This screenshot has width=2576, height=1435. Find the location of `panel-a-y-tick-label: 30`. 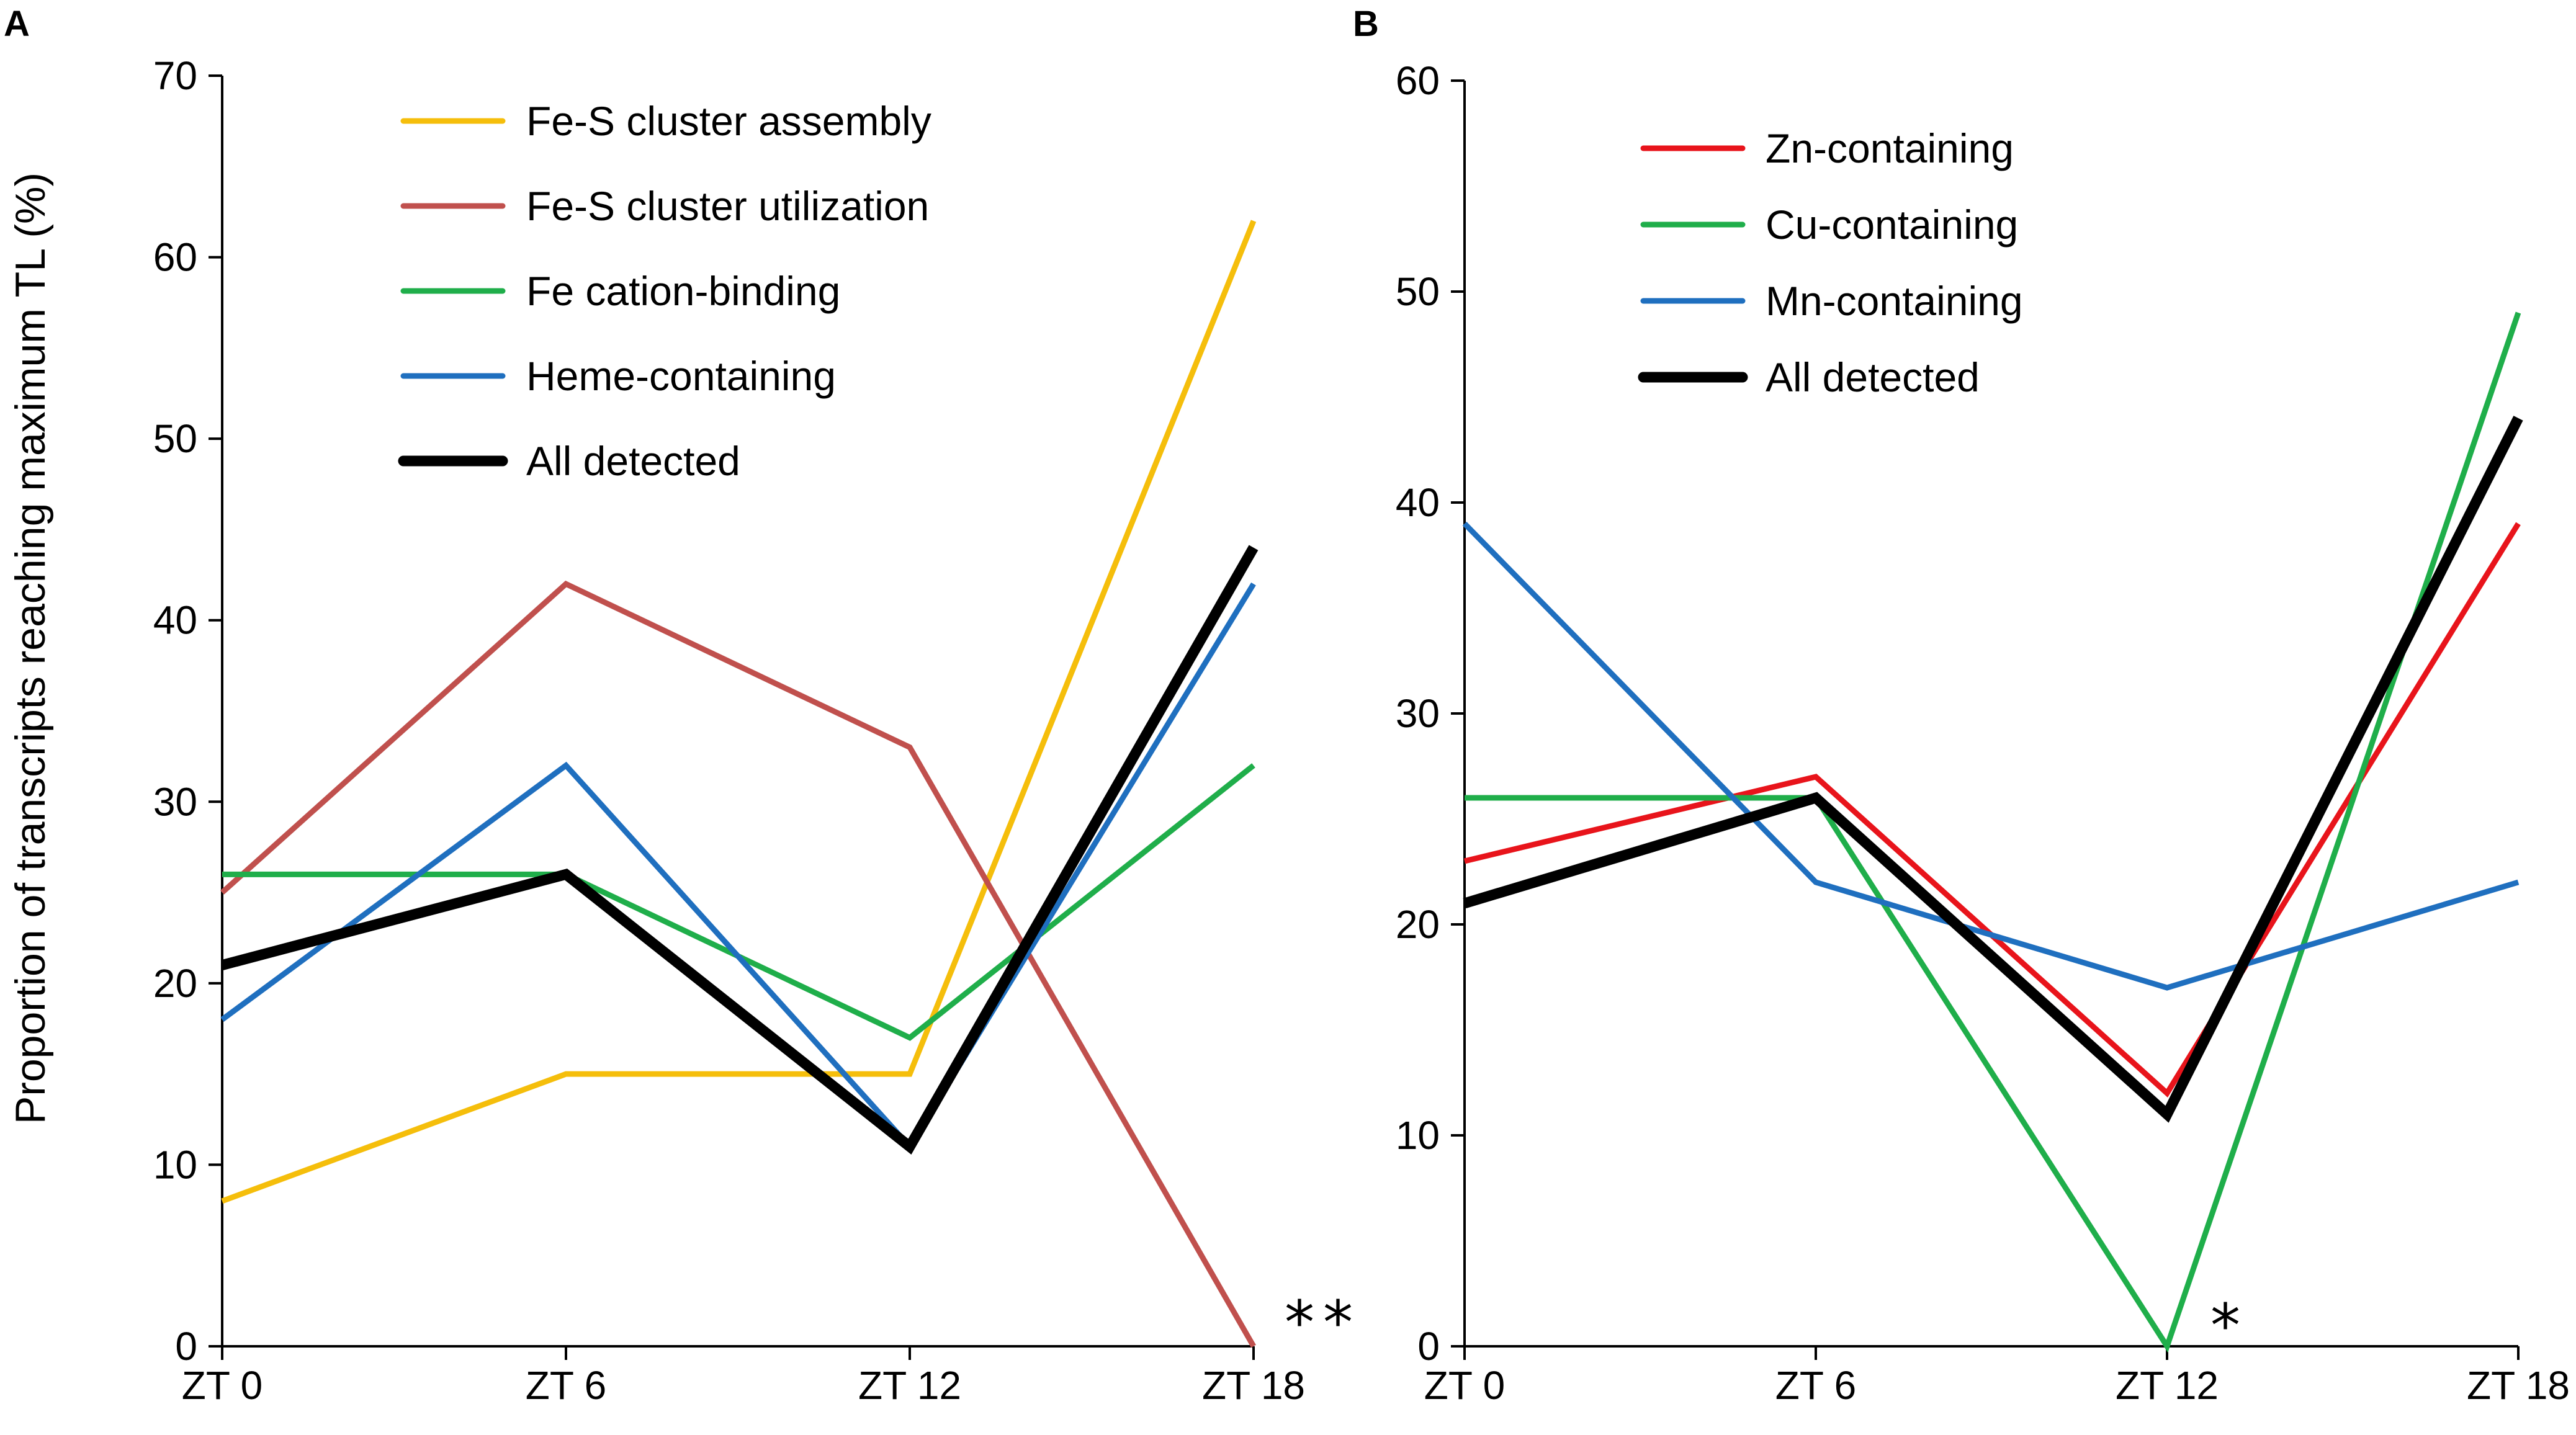

panel-a-y-tick-label: 30 is located at coordinates (175, 802).